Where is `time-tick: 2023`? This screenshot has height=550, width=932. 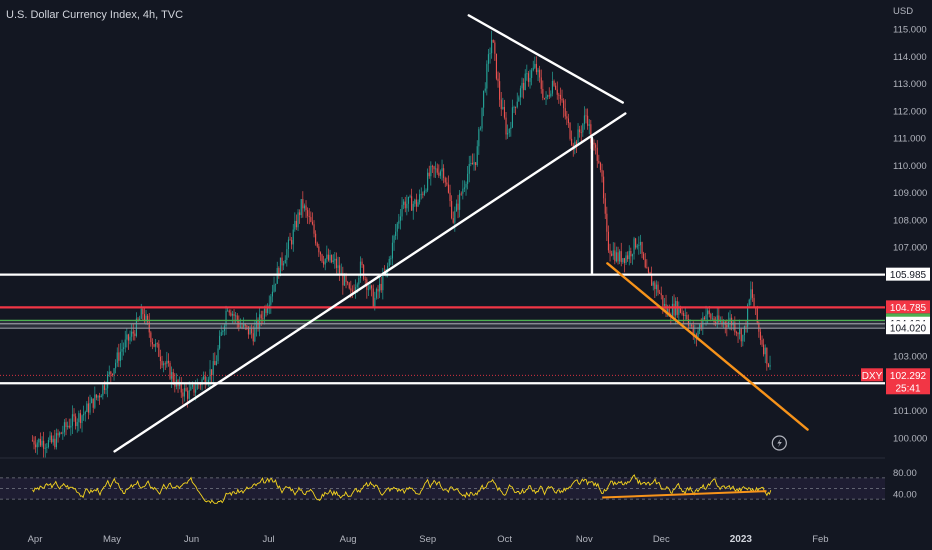 time-tick: 2023 is located at coordinates (741, 539).